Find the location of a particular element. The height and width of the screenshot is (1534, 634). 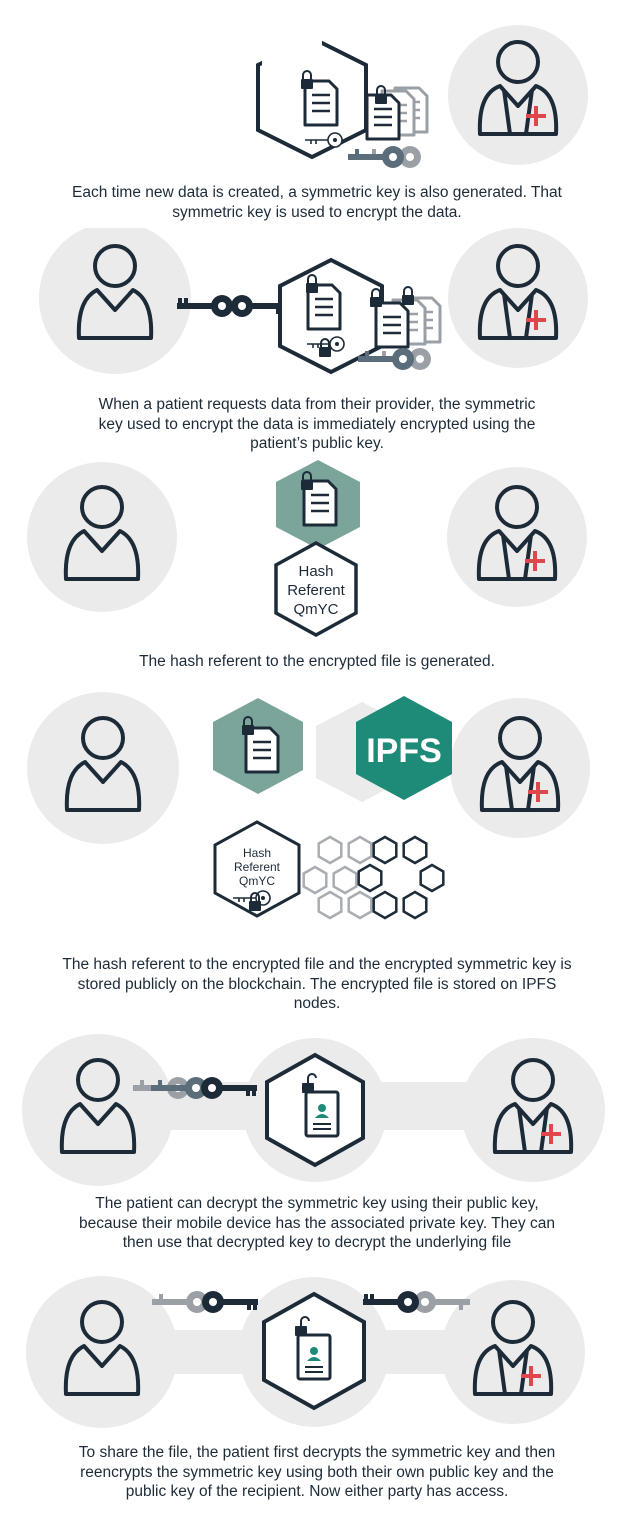

key-chain-left-icon is located at coordinates (205, 1302).